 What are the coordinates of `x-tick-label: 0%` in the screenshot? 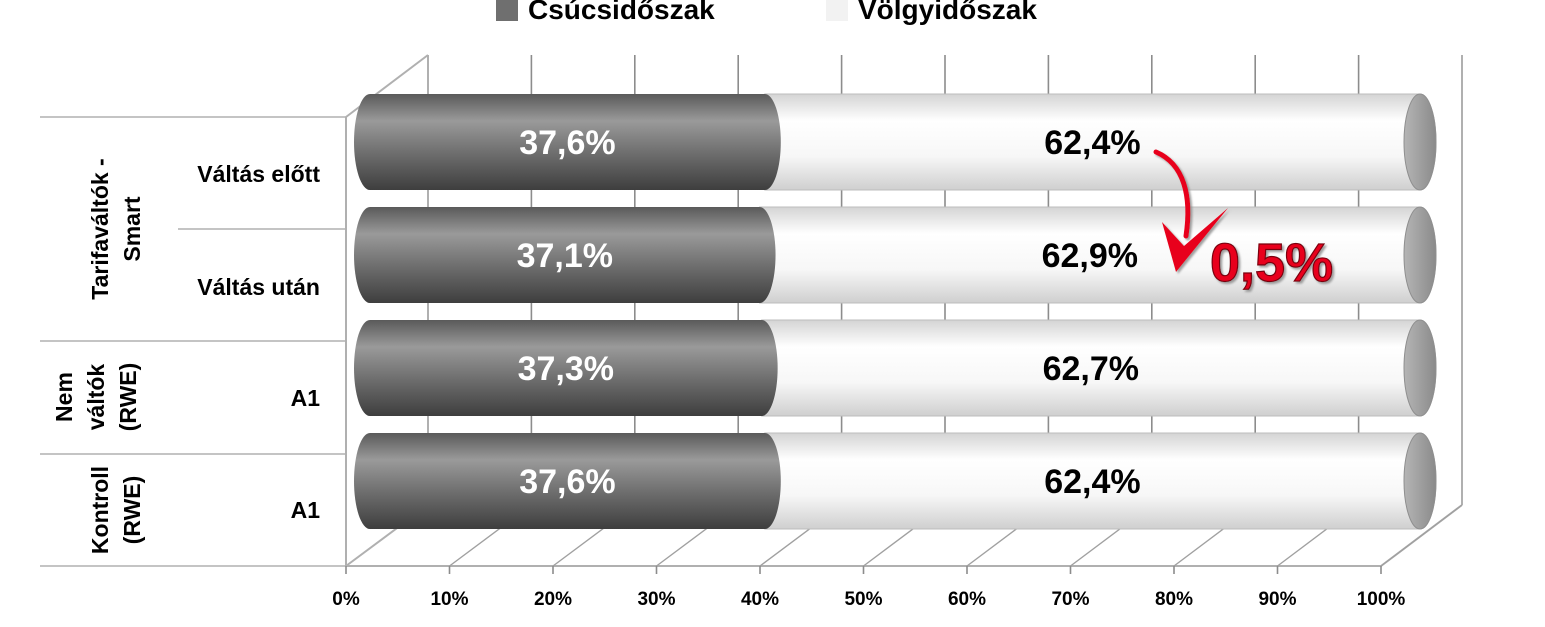 It's located at (346, 599).